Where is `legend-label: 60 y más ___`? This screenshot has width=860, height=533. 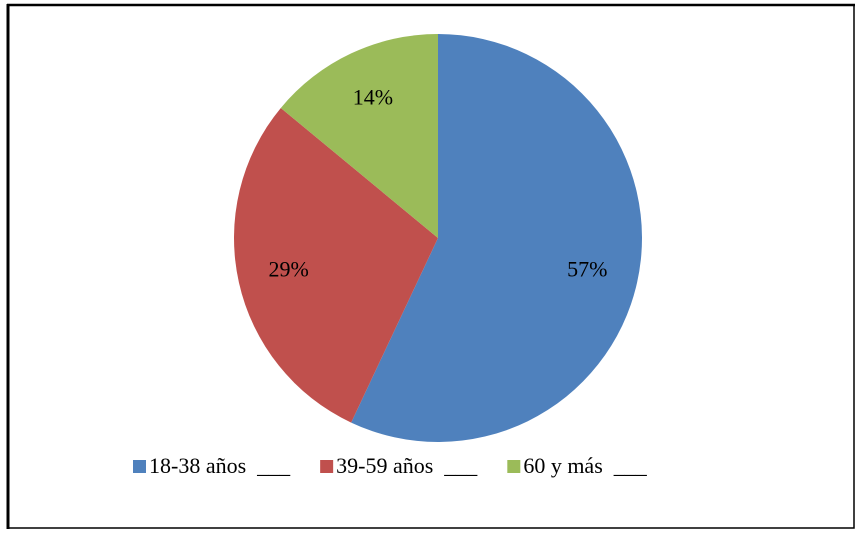
legend-label: 60 y más ___ is located at coordinates (585, 465).